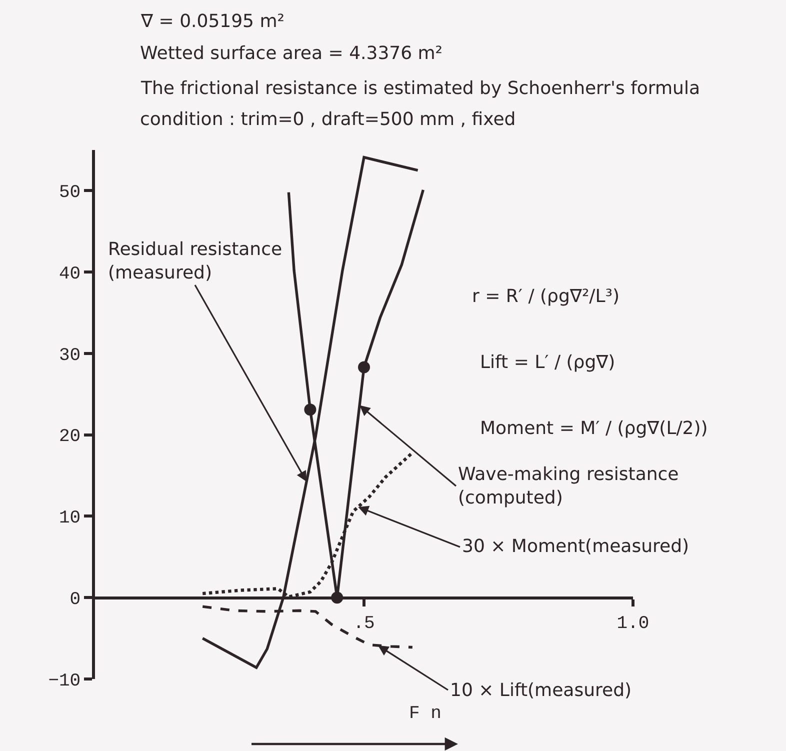 The image size is (786, 751). What do you see at coordinates (364, 624) in the screenshot?
I see `x-tick-label: .5` at bounding box center [364, 624].